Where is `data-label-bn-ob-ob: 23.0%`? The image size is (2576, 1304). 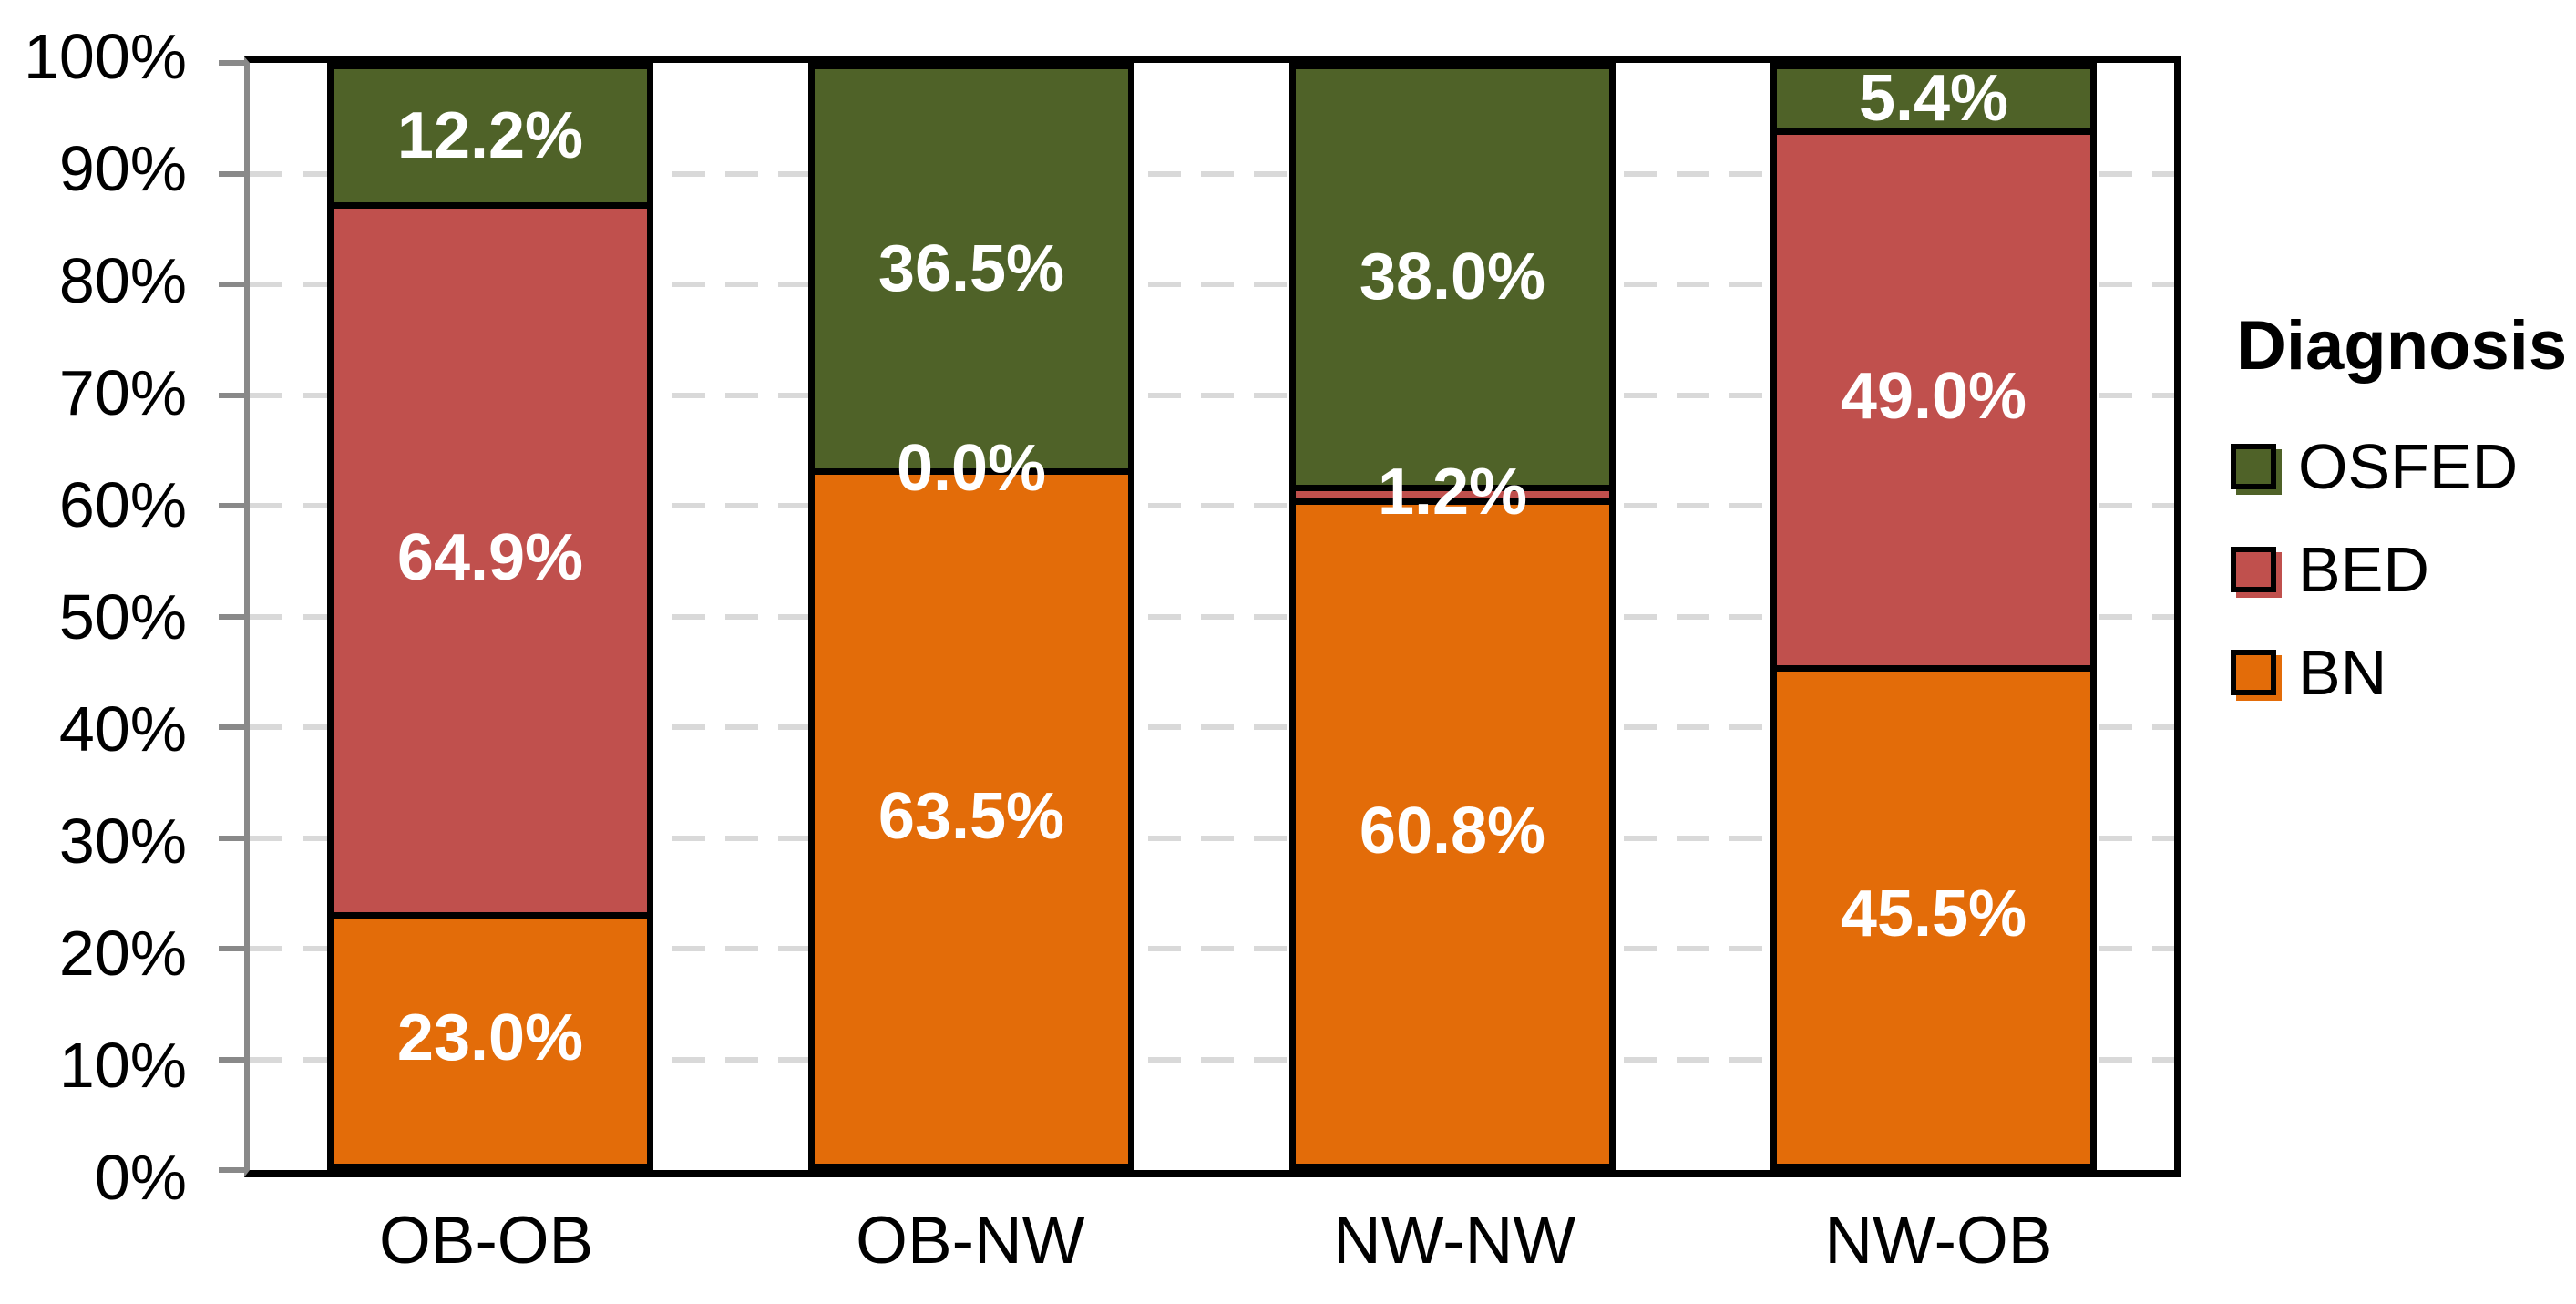 data-label-bn-ob-ob: 23.0% is located at coordinates (490, 1038).